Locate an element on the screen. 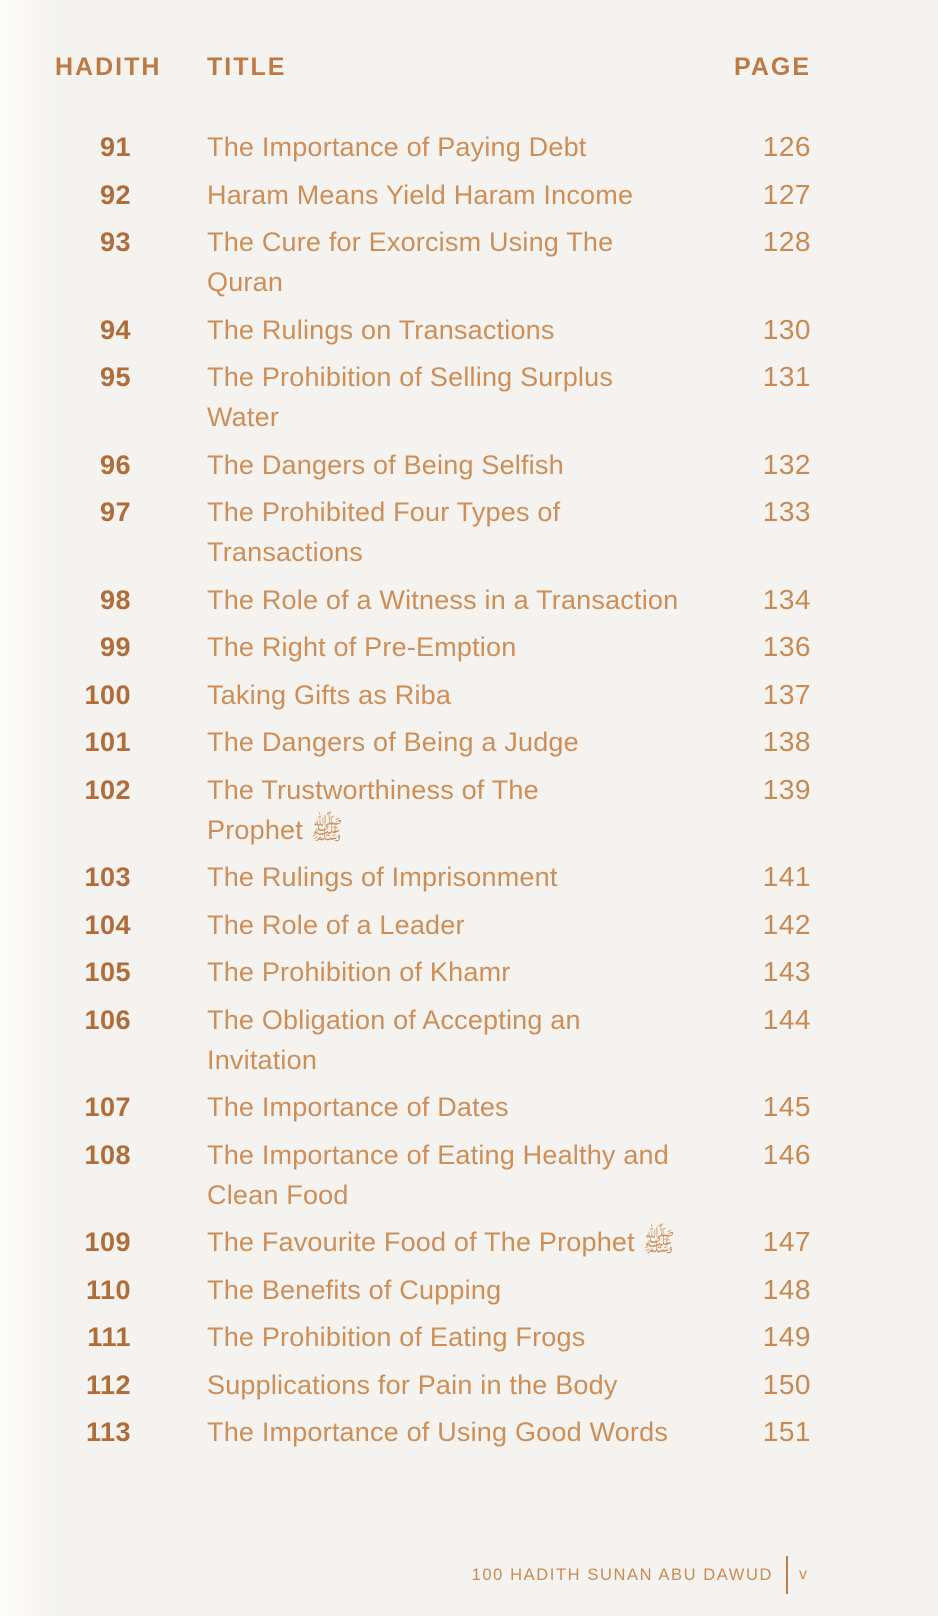 The image size is (938, 1616). hadith-title: The Benefits of Cupping is located at coordinates (467, 1290).